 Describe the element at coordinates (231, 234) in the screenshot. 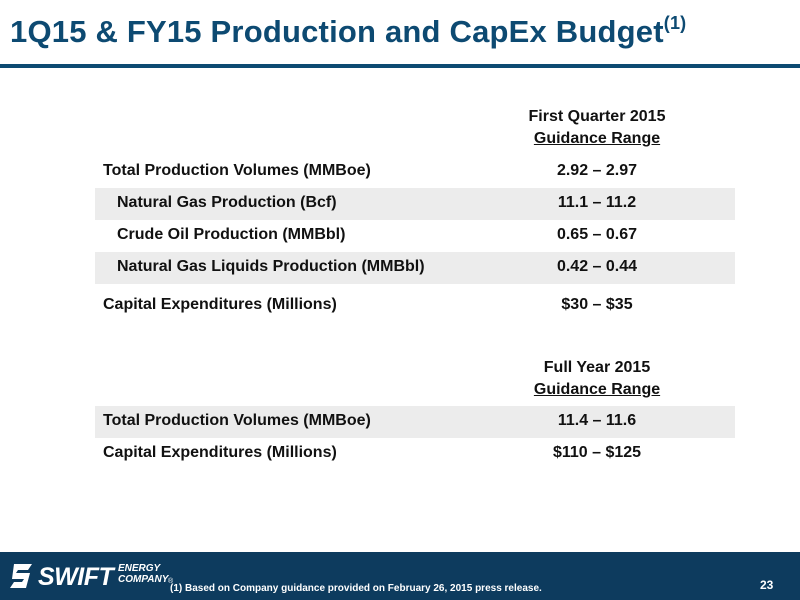

I see `row-label: Crude Oil Production (MMBbl)` at that location.